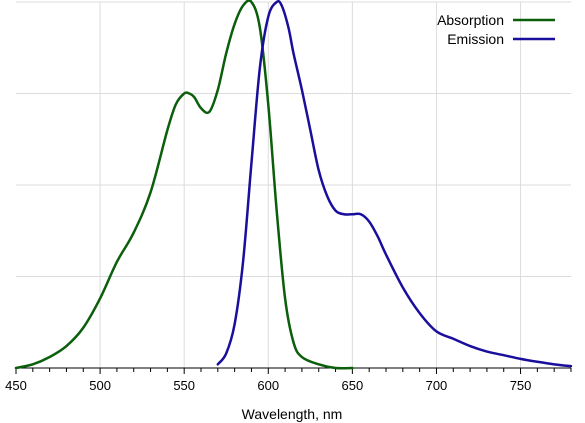 The image size is (585, 423). What do you see at coordinates (475, 39) in the screenshot?
I see `legend-label: Emission` at bounding box center [475, 39].